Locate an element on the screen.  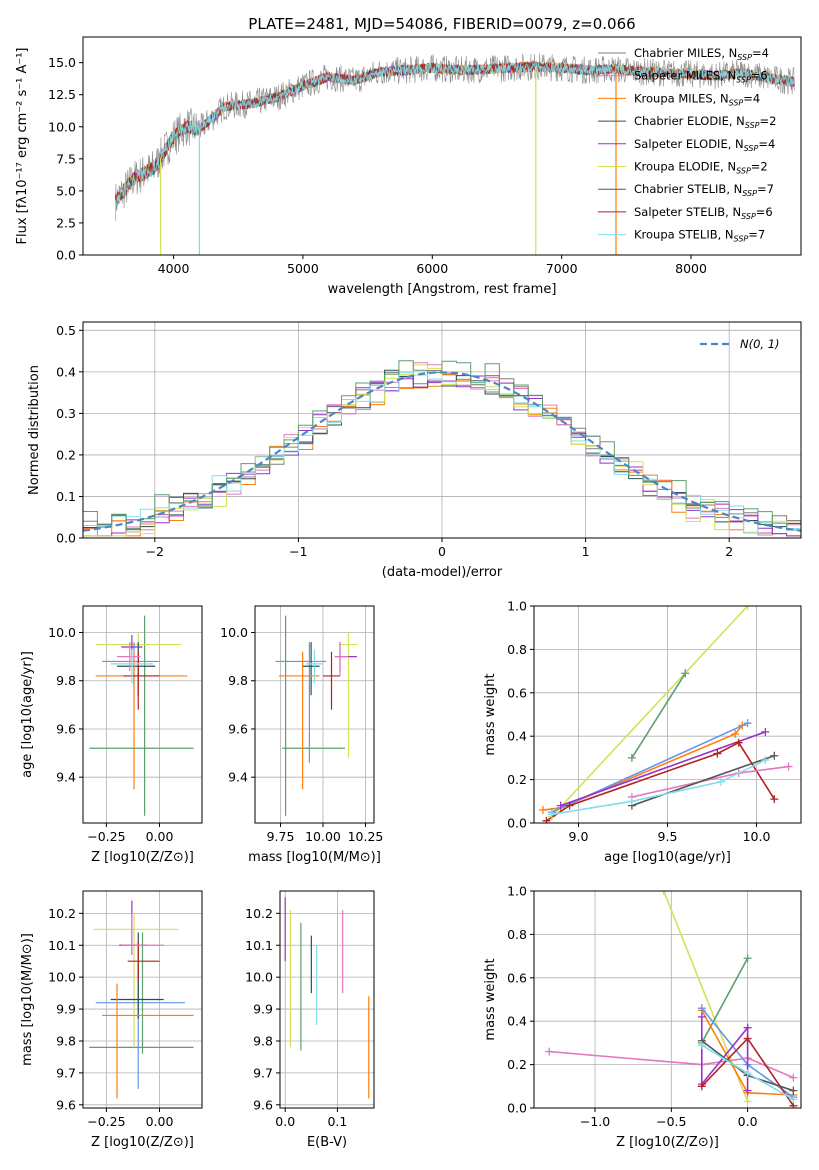
gaussian-curve is located at coordinates (442, 451).